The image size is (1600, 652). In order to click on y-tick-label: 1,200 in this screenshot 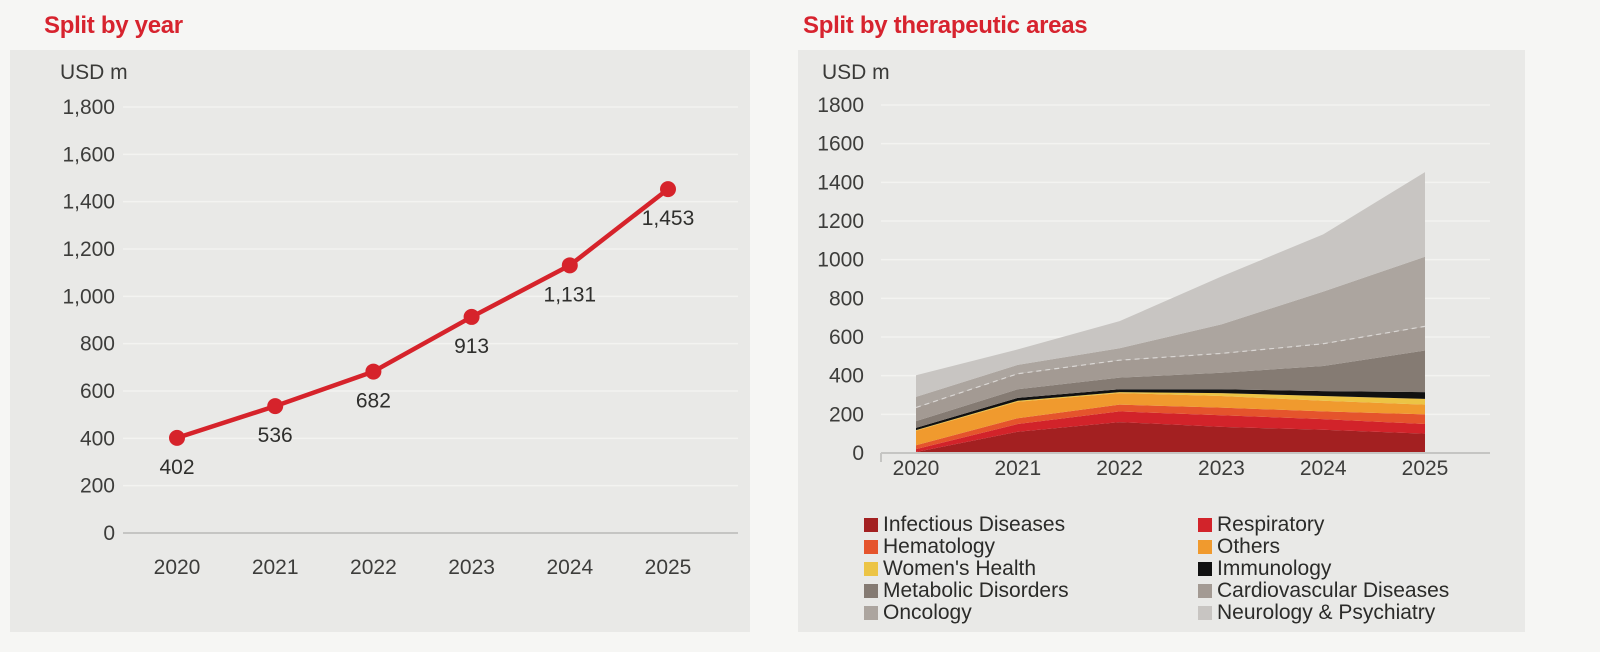, I will do `click(88, 249)`.